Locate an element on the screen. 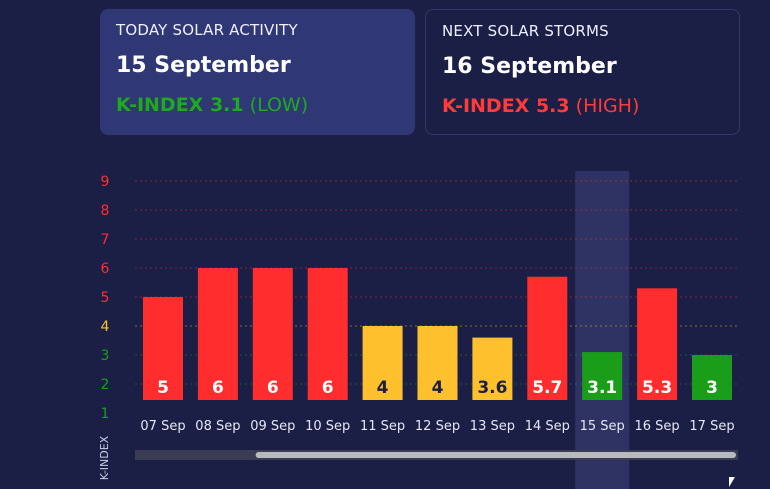 The height and width of the screenshot is (489, 770). x-tick-label: 09 Sep is located at coordinates (272, 426).